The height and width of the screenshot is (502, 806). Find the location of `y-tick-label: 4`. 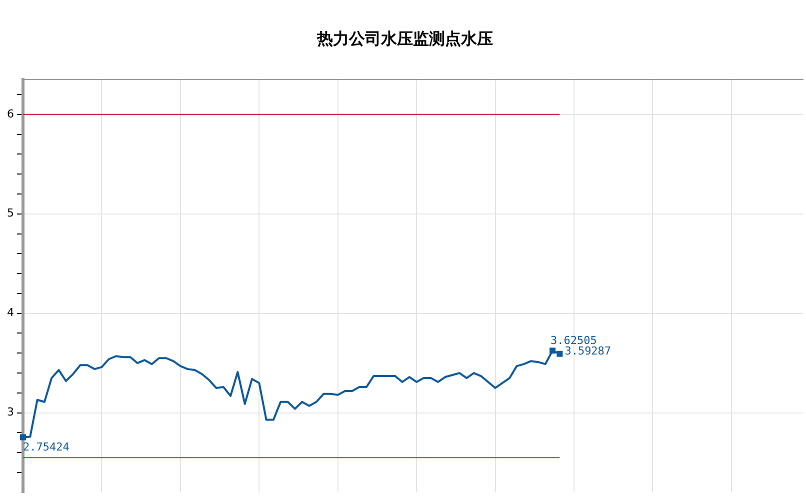

y-tick-label: 4 is located at coordinates (10, 313).